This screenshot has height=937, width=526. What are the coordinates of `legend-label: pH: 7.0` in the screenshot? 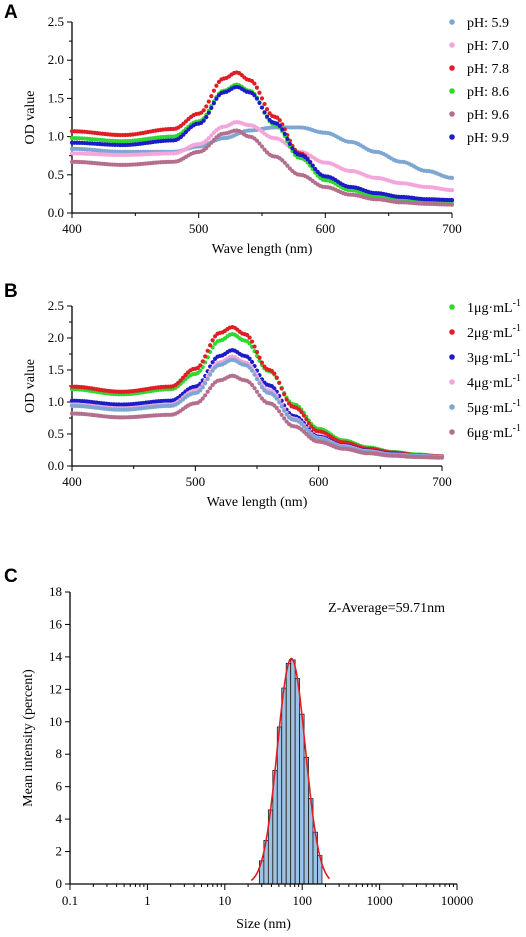 It's located at (488, 46).